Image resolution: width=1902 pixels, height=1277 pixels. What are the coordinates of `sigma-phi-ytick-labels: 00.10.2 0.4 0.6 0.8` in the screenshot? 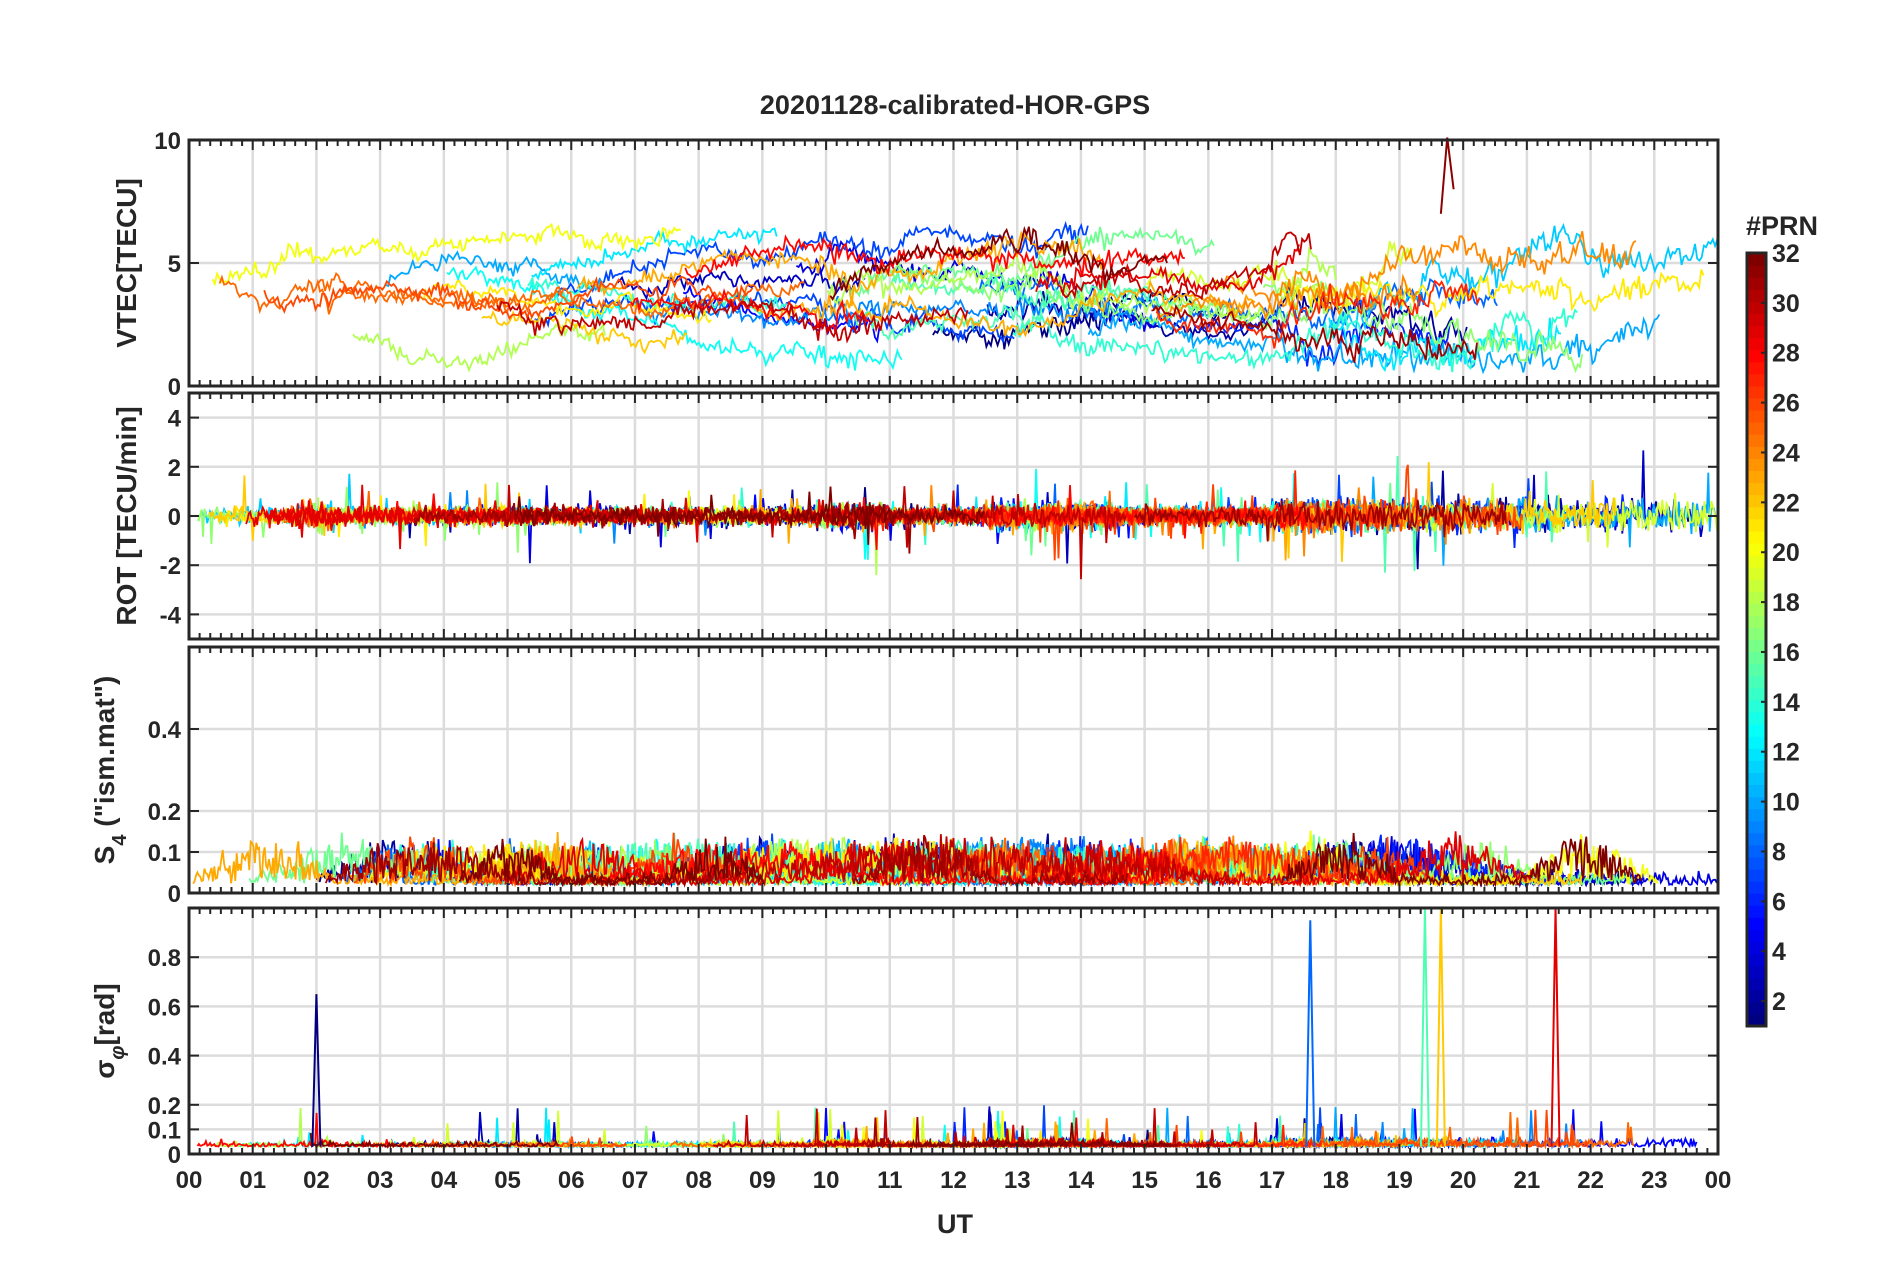 It's located at (165, 1057).